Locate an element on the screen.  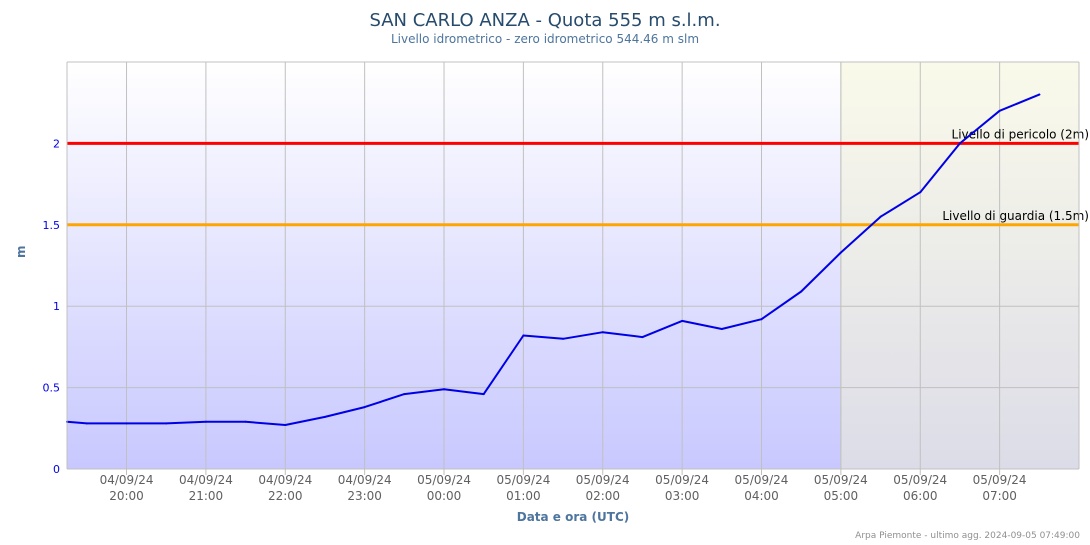
chart-title: SAN CARLO ANZA - Quota 555 m s.l.m. is located at coordinates (545, 20).